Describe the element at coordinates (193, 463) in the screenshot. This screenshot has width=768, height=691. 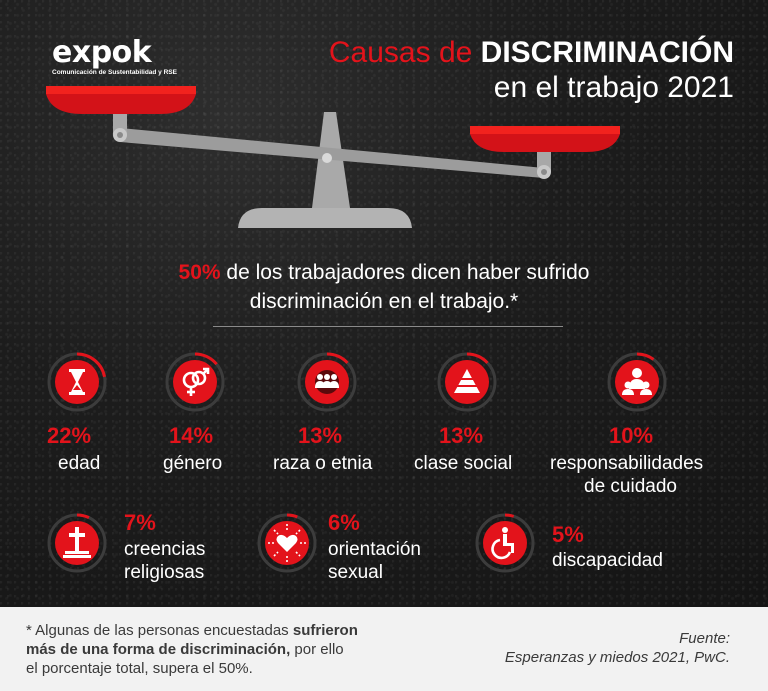
I see `cause-genero-label: género` at that location.